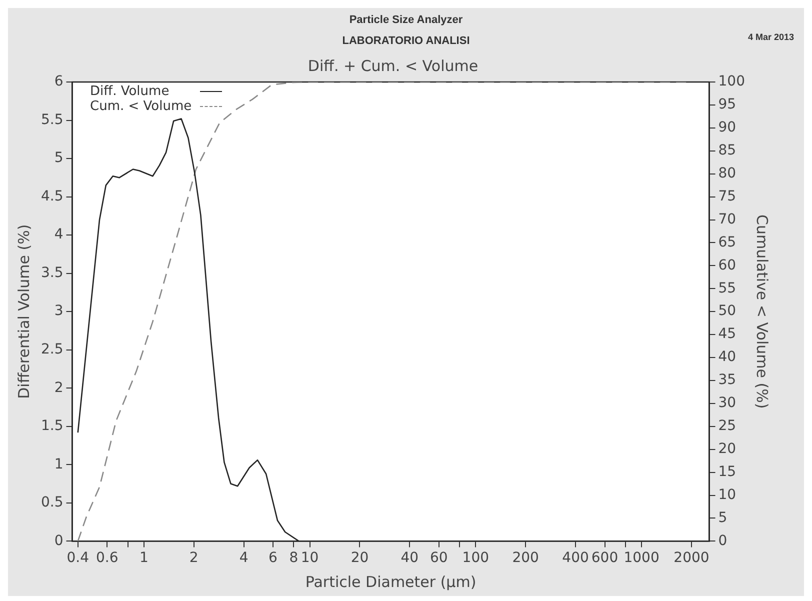  I want to click on text: LABORATORIO ANALISI, so click(406, 41).